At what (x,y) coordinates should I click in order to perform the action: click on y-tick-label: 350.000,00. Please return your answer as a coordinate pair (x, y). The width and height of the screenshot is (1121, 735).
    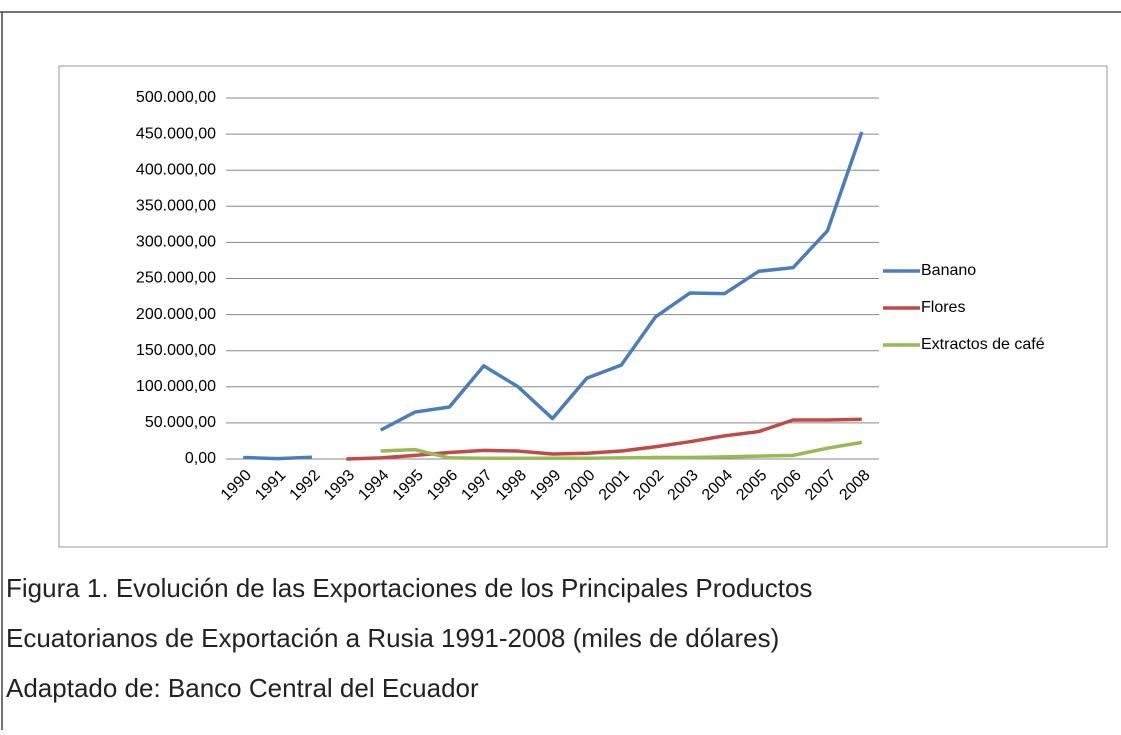
    Looking at the image, I should click on (176, 206).